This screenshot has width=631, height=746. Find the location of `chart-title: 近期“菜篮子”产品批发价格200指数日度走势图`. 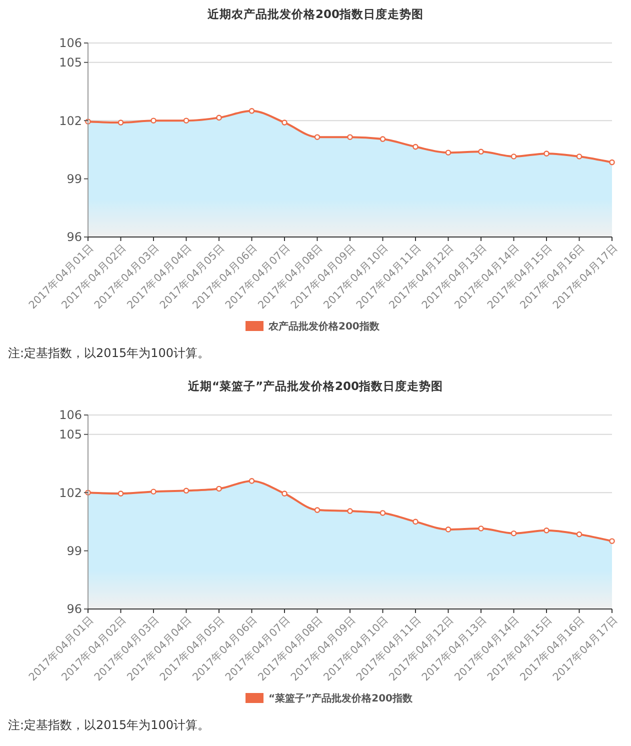

chart-title: 近期“菜篮子”产品批发价格200指数日度走势图 is located at coordinates (315, 386).